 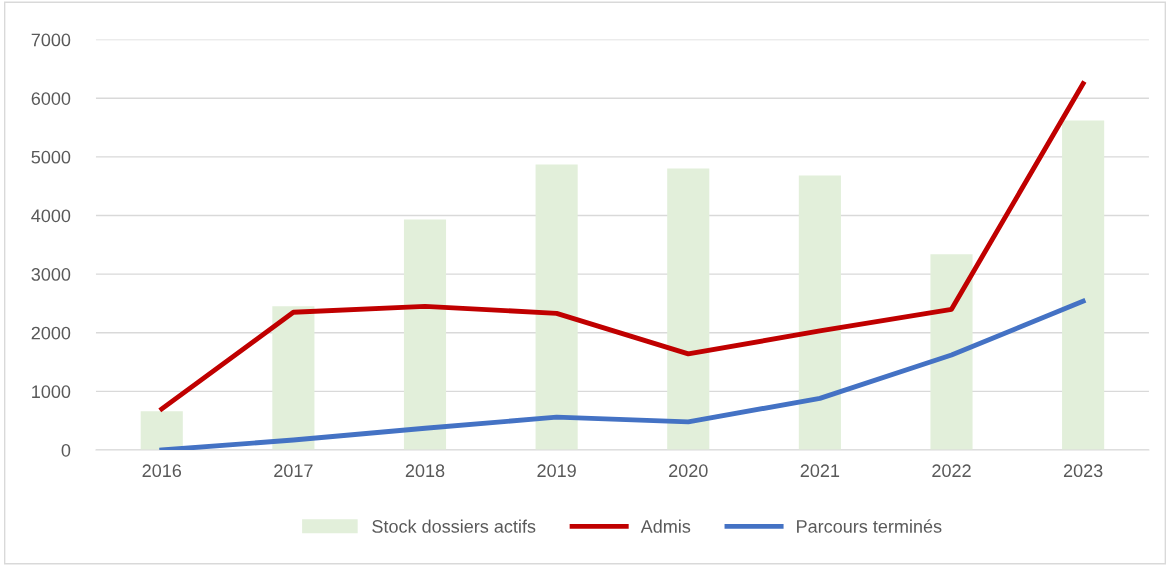 What do you see at coordinates (1083, 471) in the screenshot?
I see `x-tick-label: 2023` at bounding box center [1083, 471].